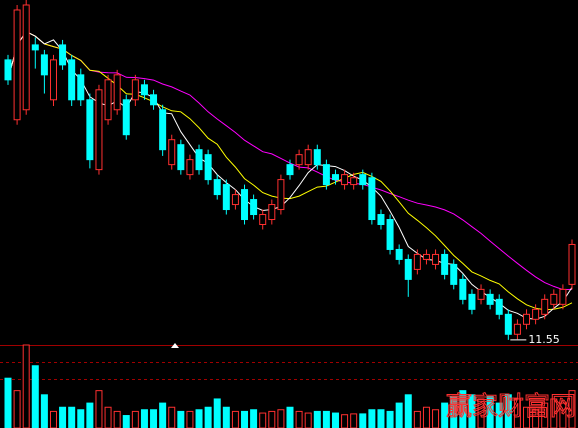 This screenshot has width=578, height=428. What do you see at coordinates (544, 339) in the screenshot?
I see `low-label: 11.55` at bounding box center [544, 339].